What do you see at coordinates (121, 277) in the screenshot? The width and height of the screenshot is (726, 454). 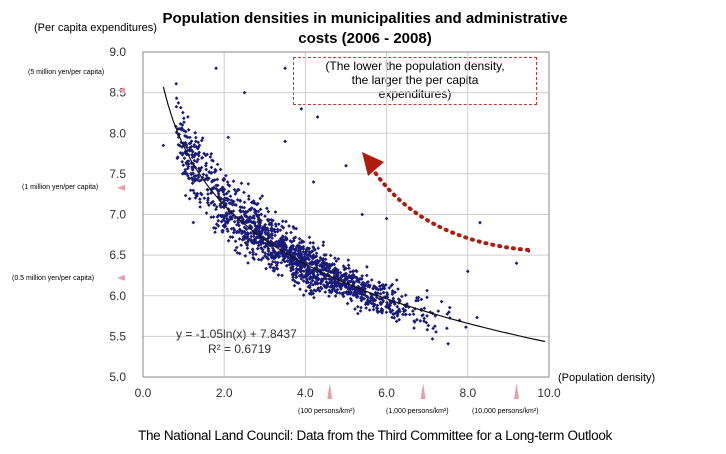 I see `y-reference-marker` at bounding box center [121, 277].